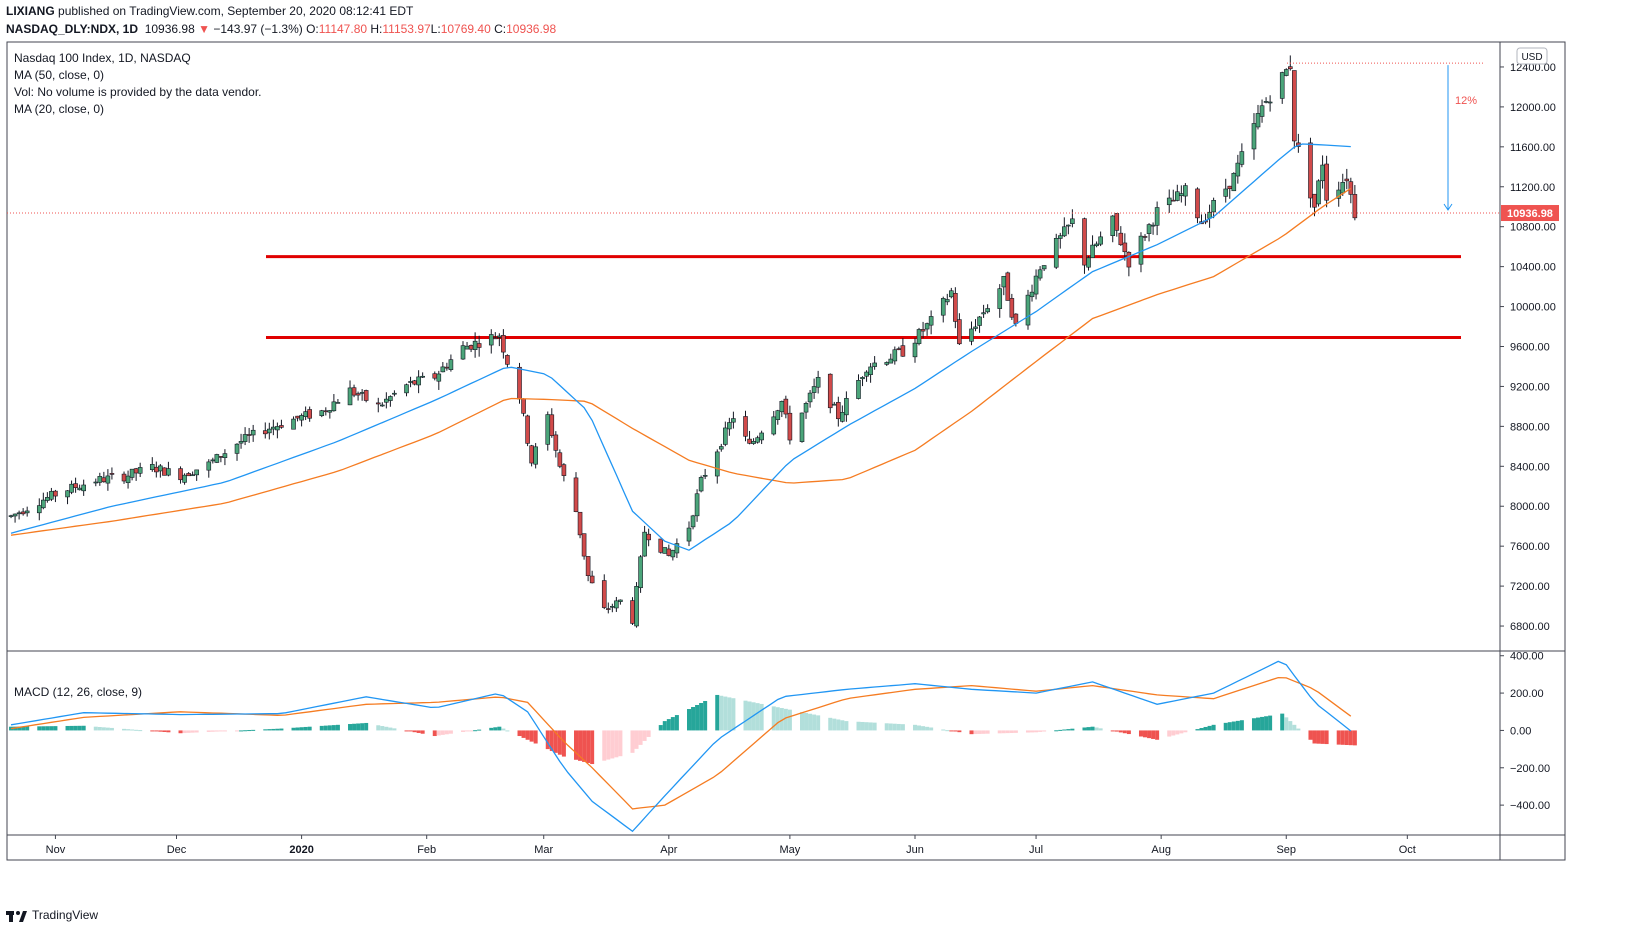  Describe the element at coordinates (30, 11) in the screenshot. I see `author-name: LIXIANG` at that location.